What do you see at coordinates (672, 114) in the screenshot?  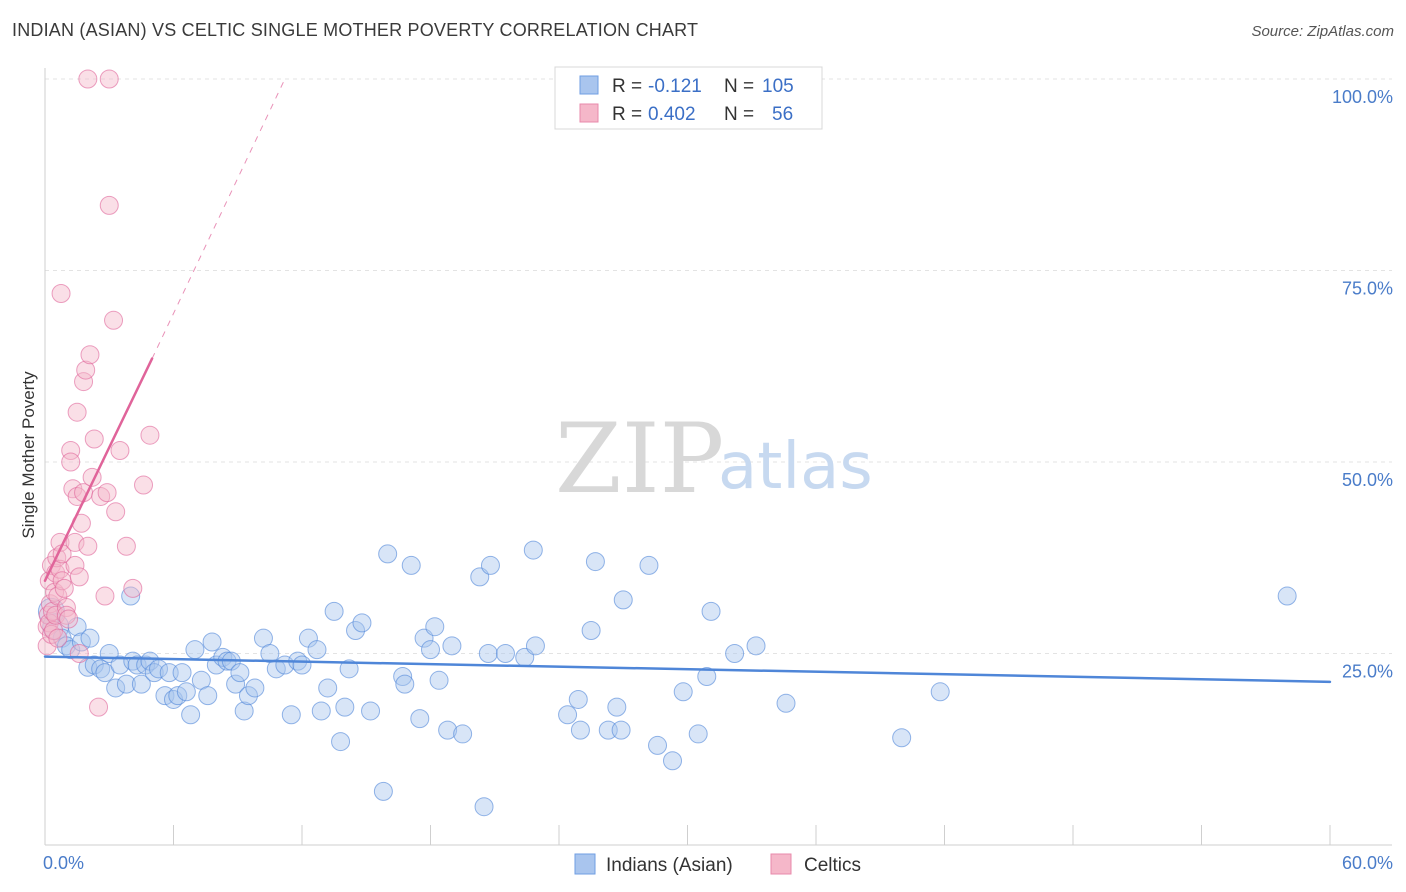 I see `legend-r-value-2: 0.402` at bounding box center [672, 114].